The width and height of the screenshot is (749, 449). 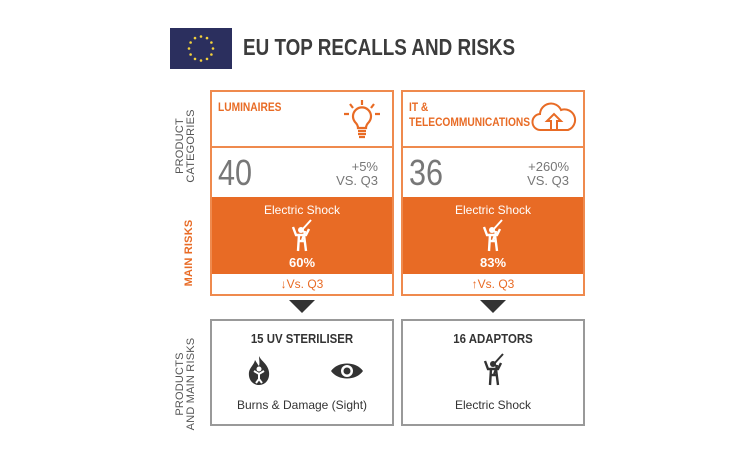 I want to click on change-vs-q3: +5% VS. Q3, so click(x=357, y=173).